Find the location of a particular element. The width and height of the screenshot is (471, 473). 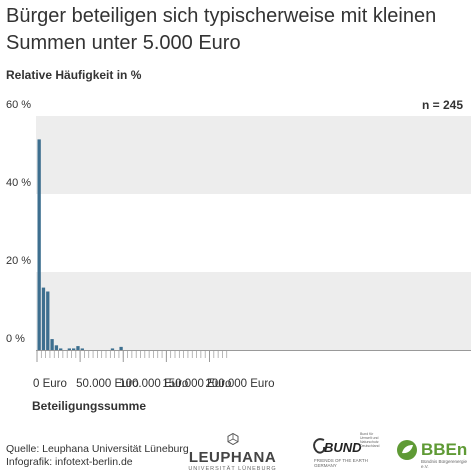

y-tick-label: 20 % is located at coordinates (18, 261).